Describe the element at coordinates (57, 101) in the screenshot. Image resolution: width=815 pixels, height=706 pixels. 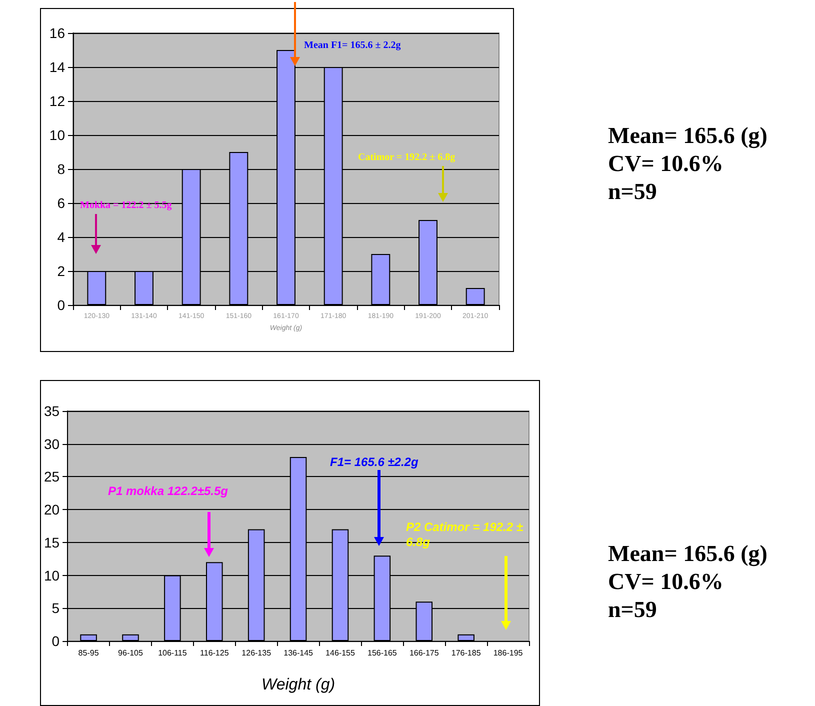
I see `y-tick-label: 12` at that location.